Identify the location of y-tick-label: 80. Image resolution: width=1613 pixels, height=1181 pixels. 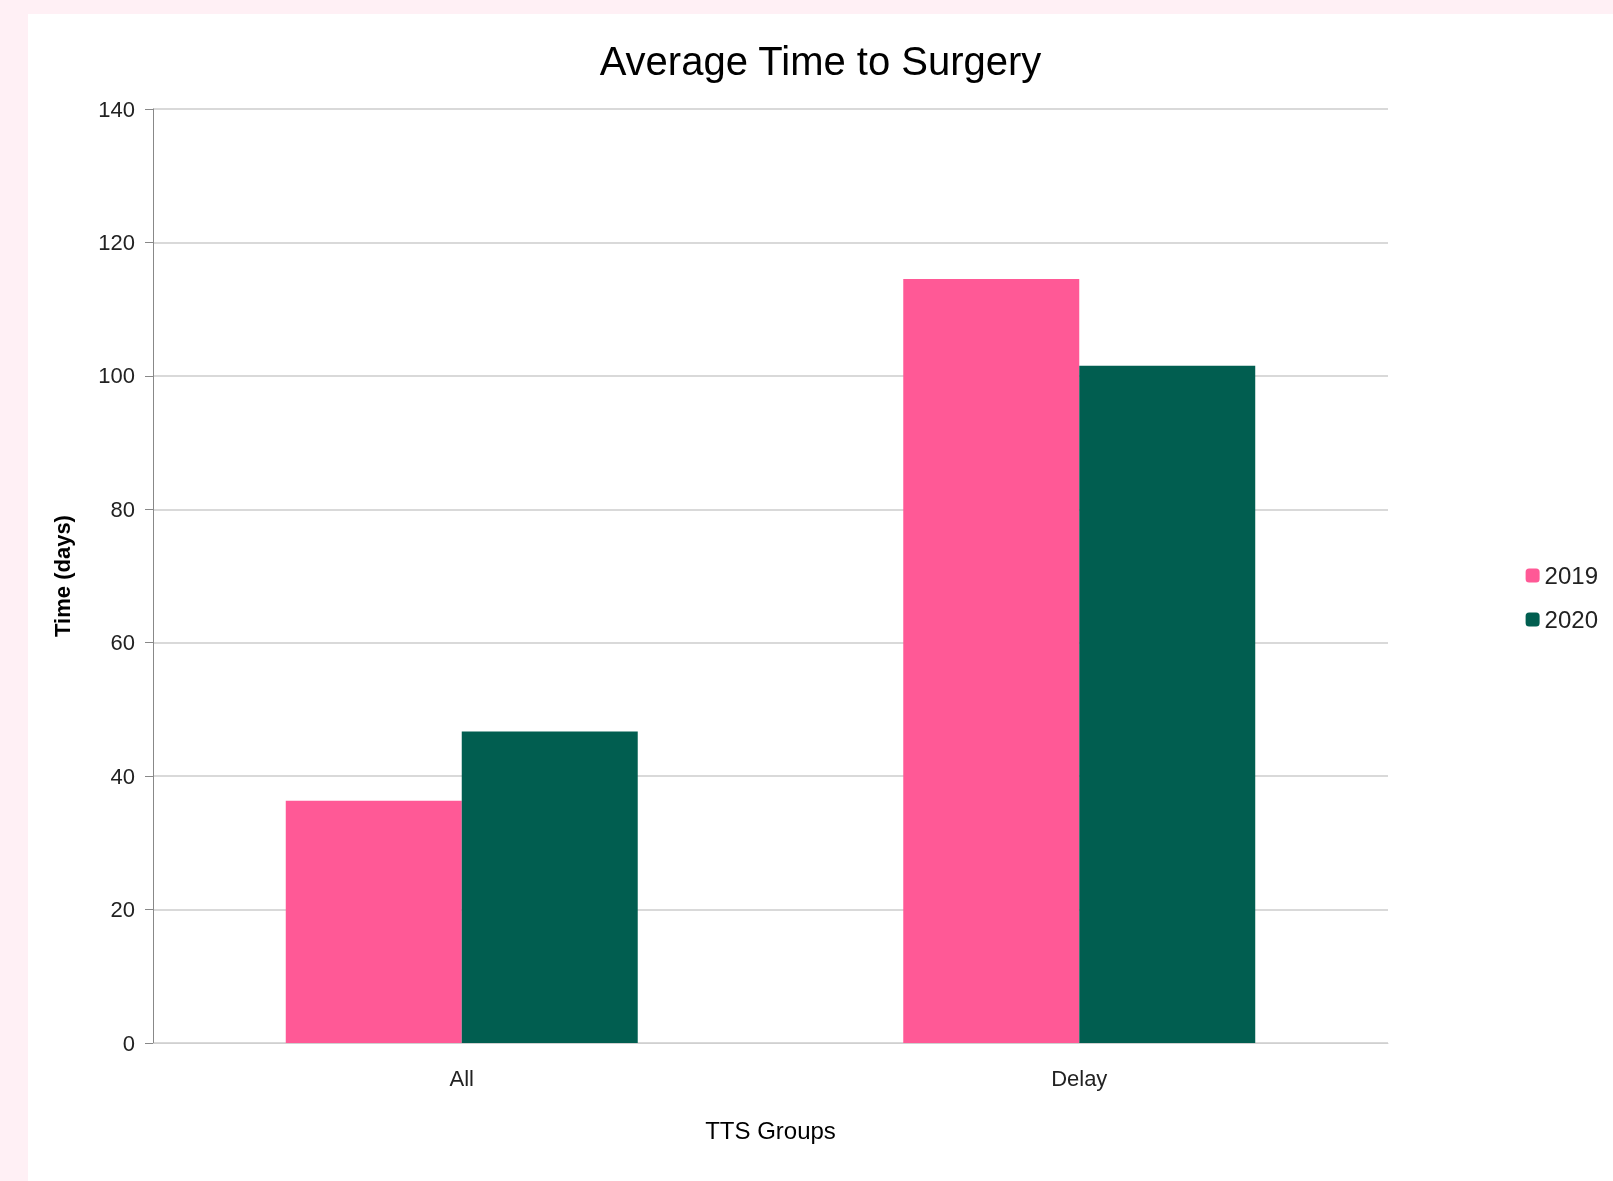
(122, 509).